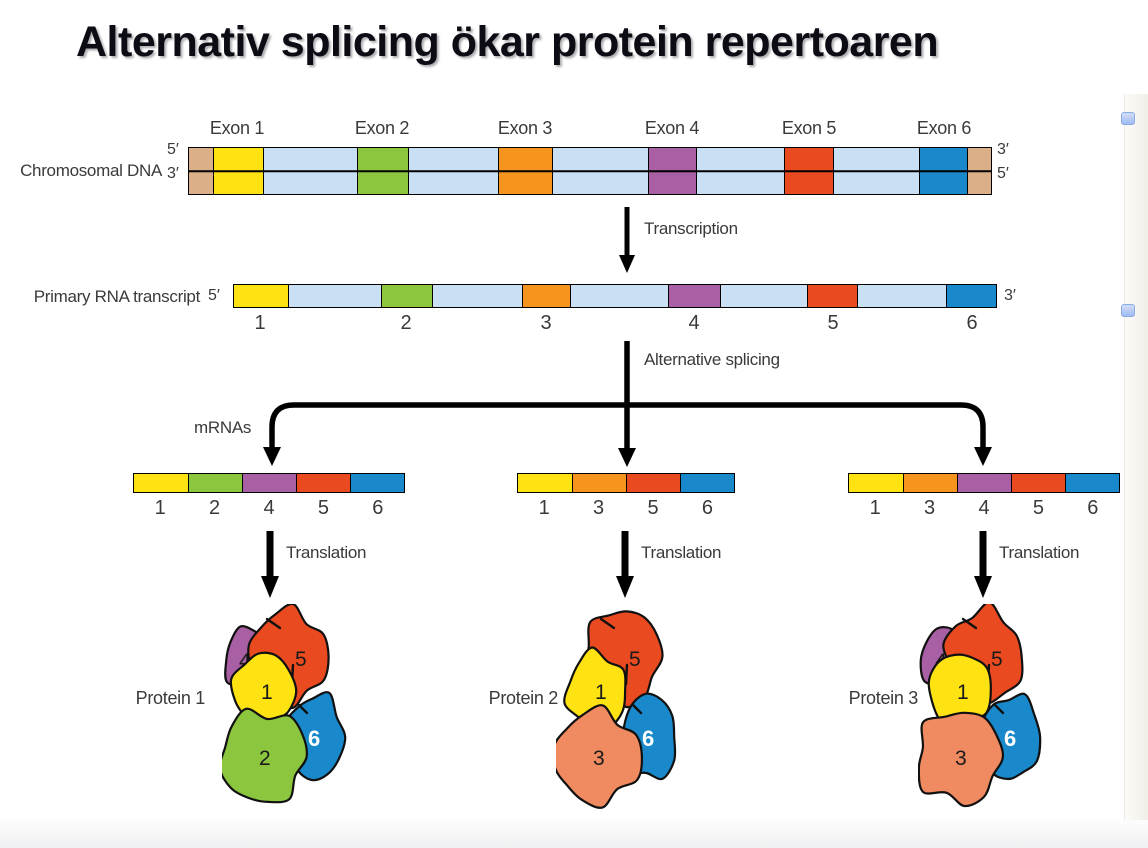  Describe the element at coordinates (544, 508) in the screenshot. I see `mrna-2-number-1: 1` at that location.